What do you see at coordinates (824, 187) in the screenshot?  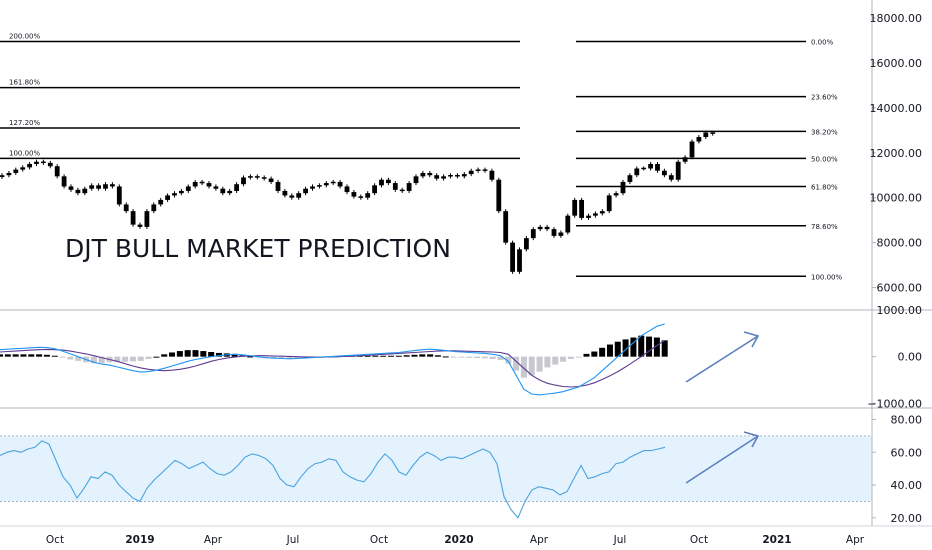 I see `fib-level-label: 61.80%` at bounding box center [824, 187].